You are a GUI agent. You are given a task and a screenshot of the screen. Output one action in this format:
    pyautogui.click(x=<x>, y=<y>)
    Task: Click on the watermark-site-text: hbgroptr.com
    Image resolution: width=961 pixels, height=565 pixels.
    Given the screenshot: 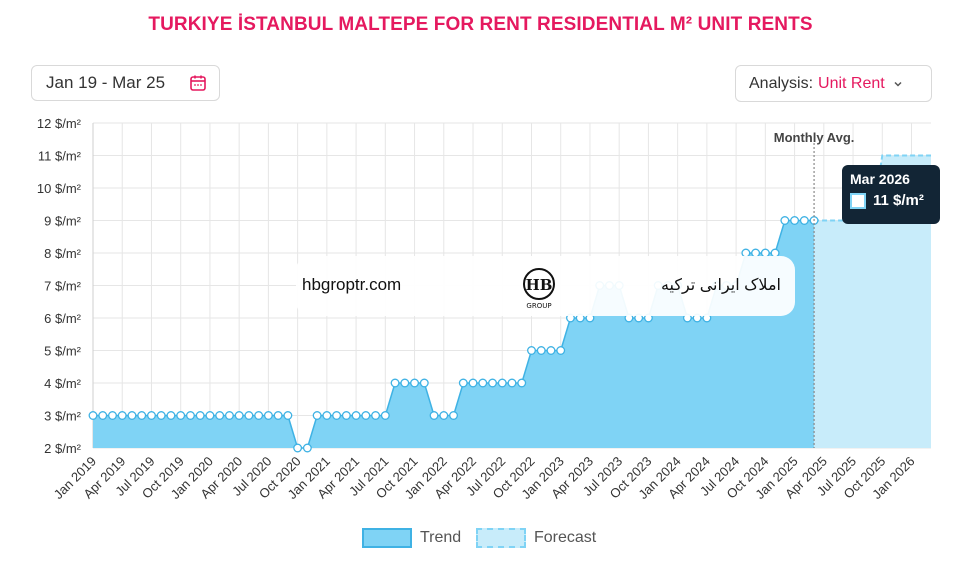 What is the action you would take?
    pyautogui.click(x=352, y=284)
    